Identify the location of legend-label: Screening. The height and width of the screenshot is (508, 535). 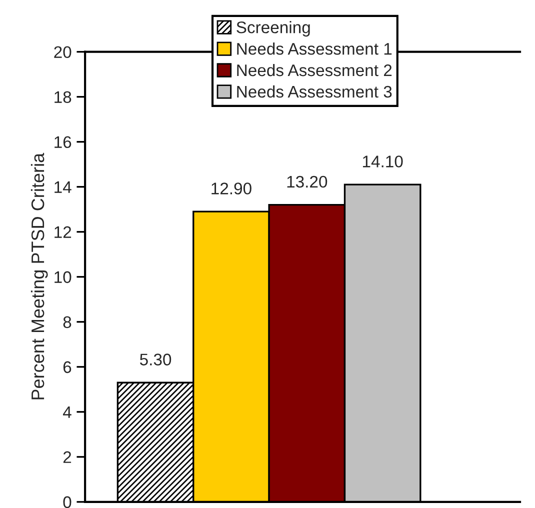
(273, 29).